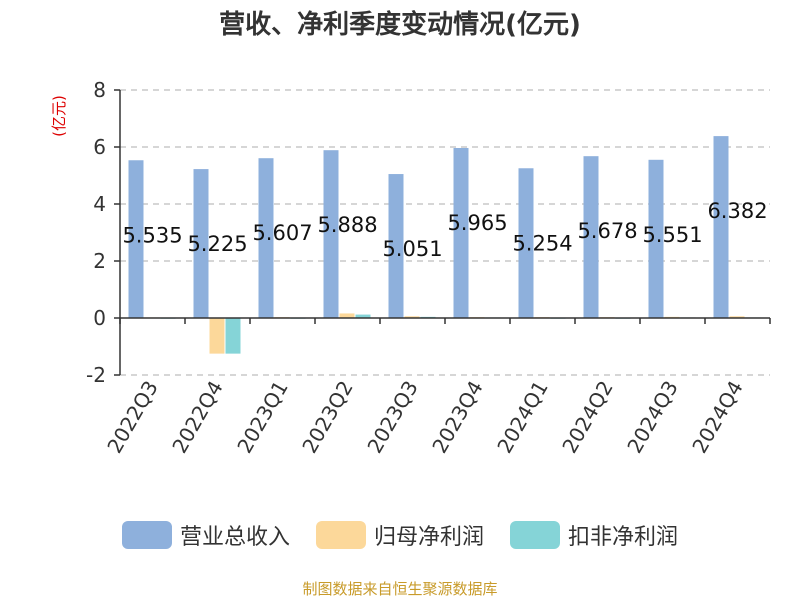 This screenshot has width=800, height=600. Describe the element at coordinates (96, 375) in the screenshot. I see `y-tick-label: -2` at that location.